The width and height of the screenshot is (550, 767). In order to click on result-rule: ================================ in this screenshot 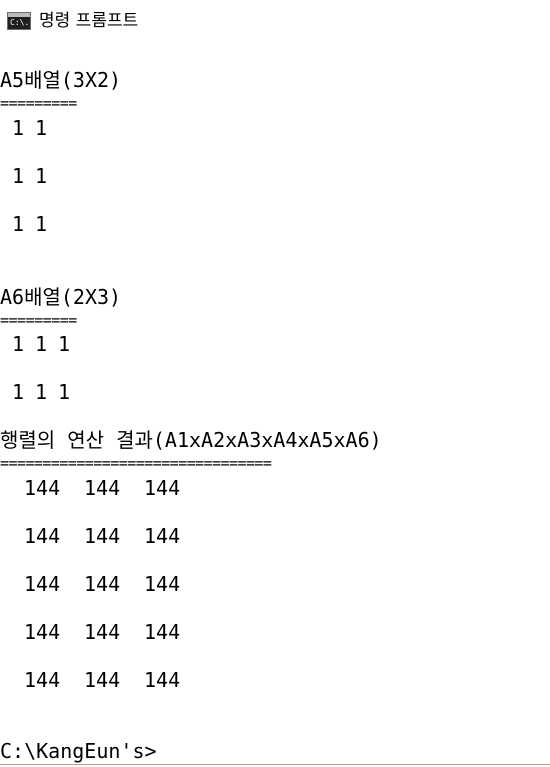, I will do `click(136, 463)`.